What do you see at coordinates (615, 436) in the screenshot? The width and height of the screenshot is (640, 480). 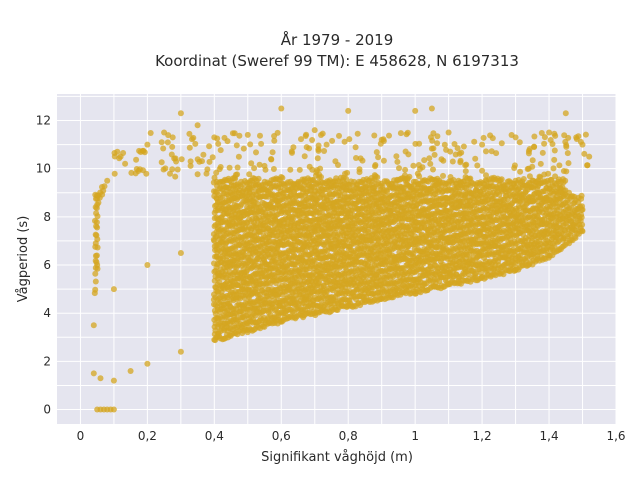 I see `x-tick-label: 1,6` at bounding box center [615, 436].